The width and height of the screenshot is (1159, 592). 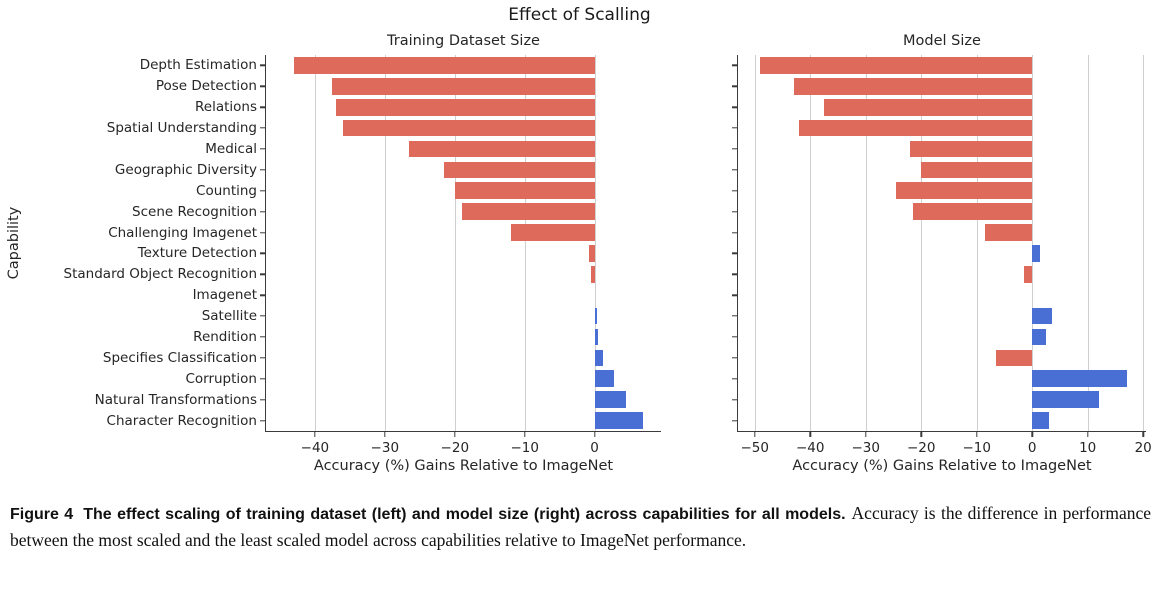 I want to click on bar-medical, so click(x=502, y=149).